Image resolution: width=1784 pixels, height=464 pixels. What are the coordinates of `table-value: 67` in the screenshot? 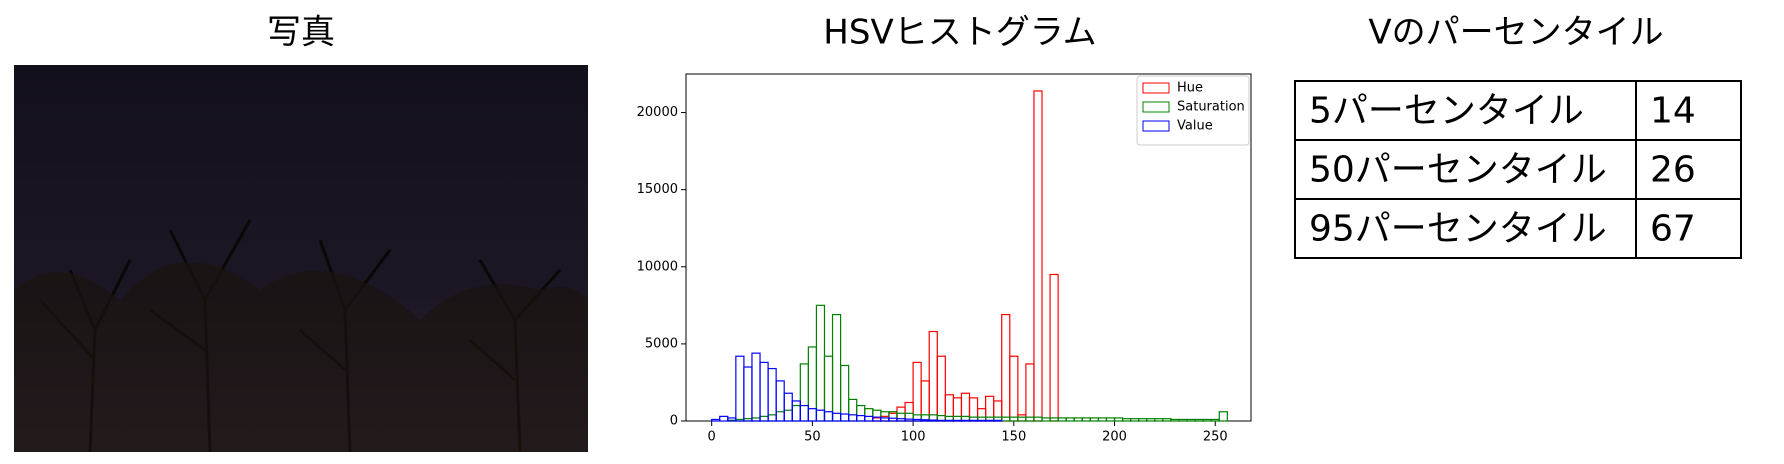 It's located at (1673, 229).